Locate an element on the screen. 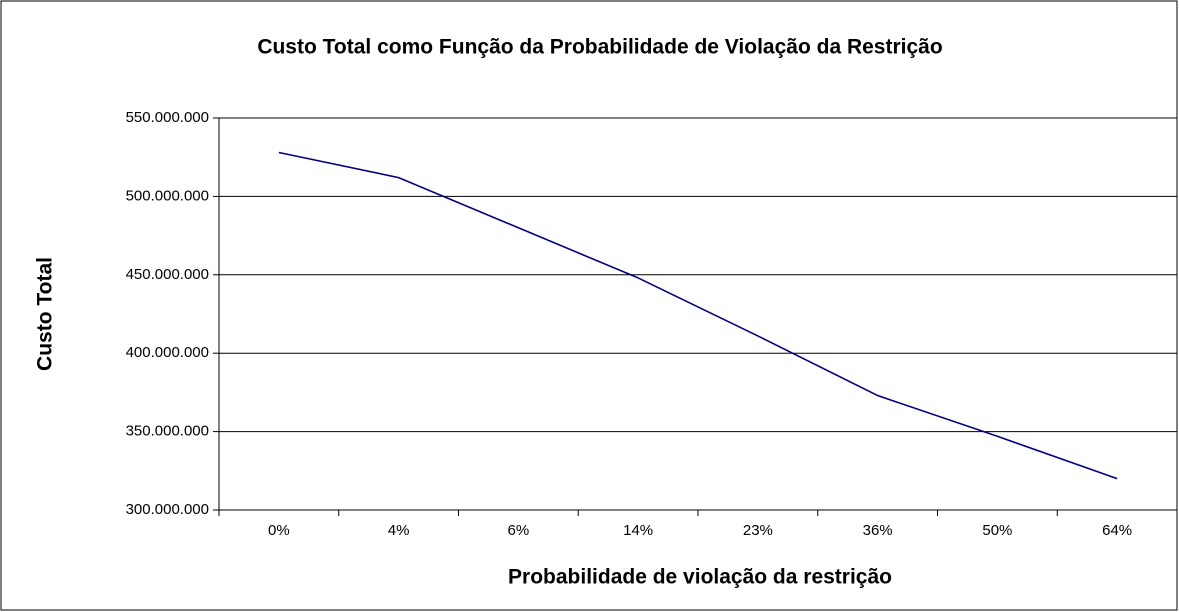 This screenshot has height=612, width=1179. y-tick-label: 300.000.000 is located at coordinates (167, 509).